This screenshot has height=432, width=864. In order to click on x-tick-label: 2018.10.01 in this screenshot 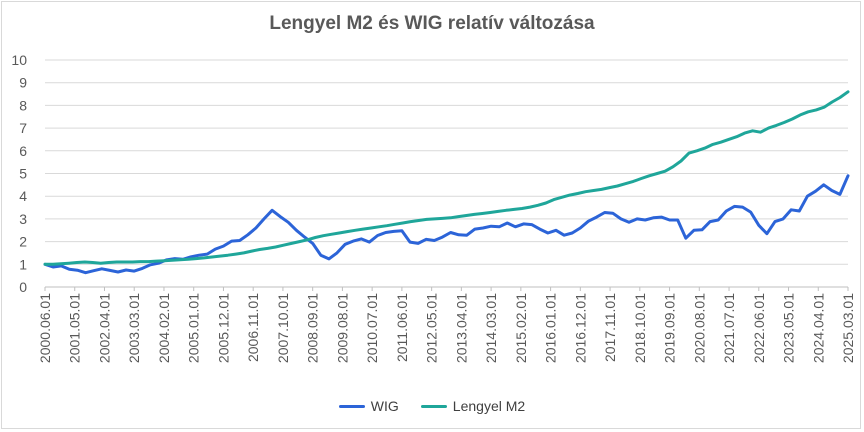, I will do `click(640, 328)`.